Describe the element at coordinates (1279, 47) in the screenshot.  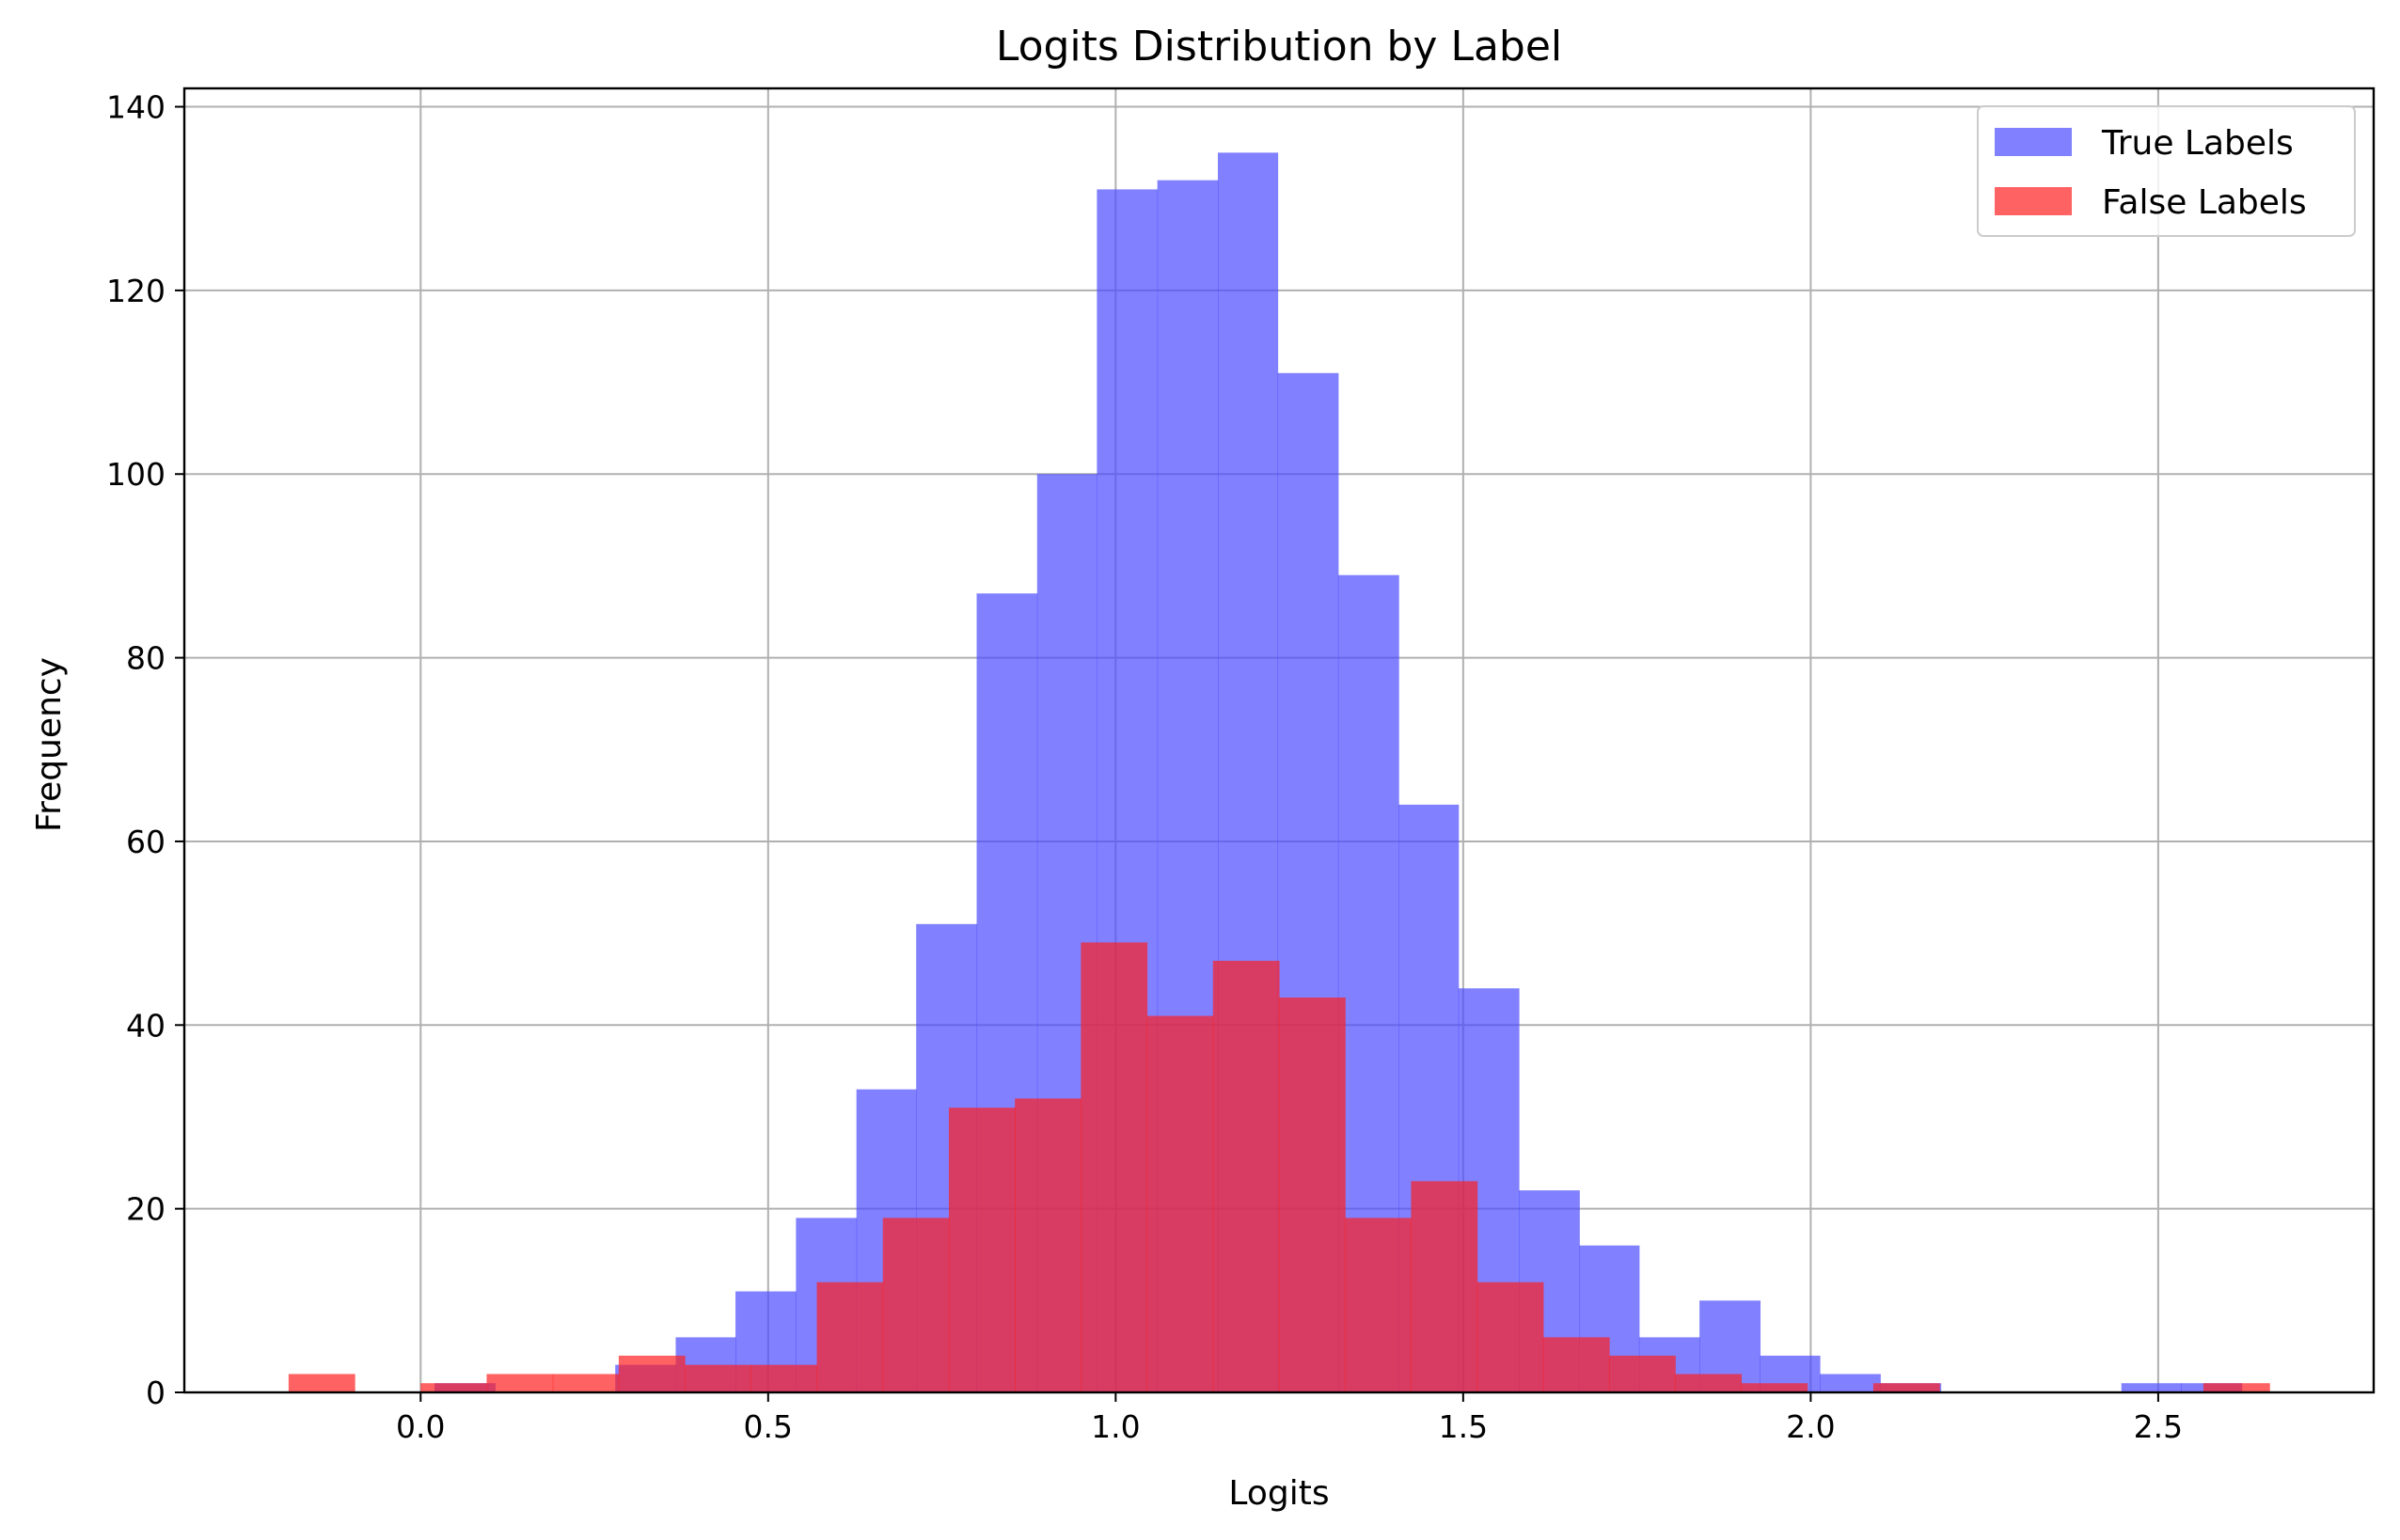
I see `chart-title: Logits Distribution by Label` at that location.